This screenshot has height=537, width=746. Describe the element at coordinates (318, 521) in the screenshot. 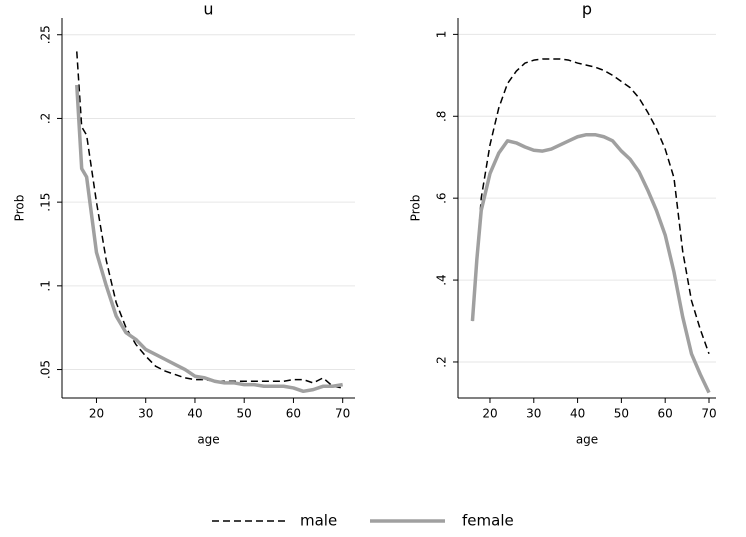

I see `legend-label: male` at that location.